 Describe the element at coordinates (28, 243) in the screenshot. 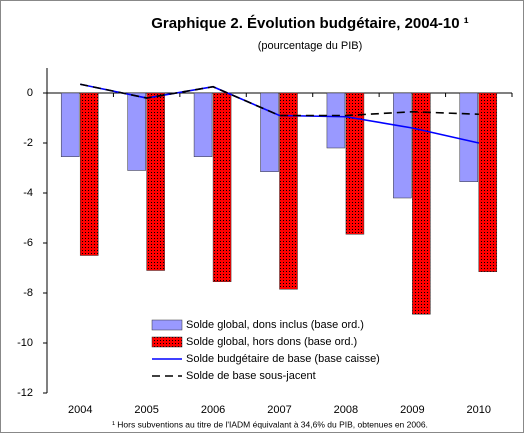

I see `y-tick-label: -6` at that location.